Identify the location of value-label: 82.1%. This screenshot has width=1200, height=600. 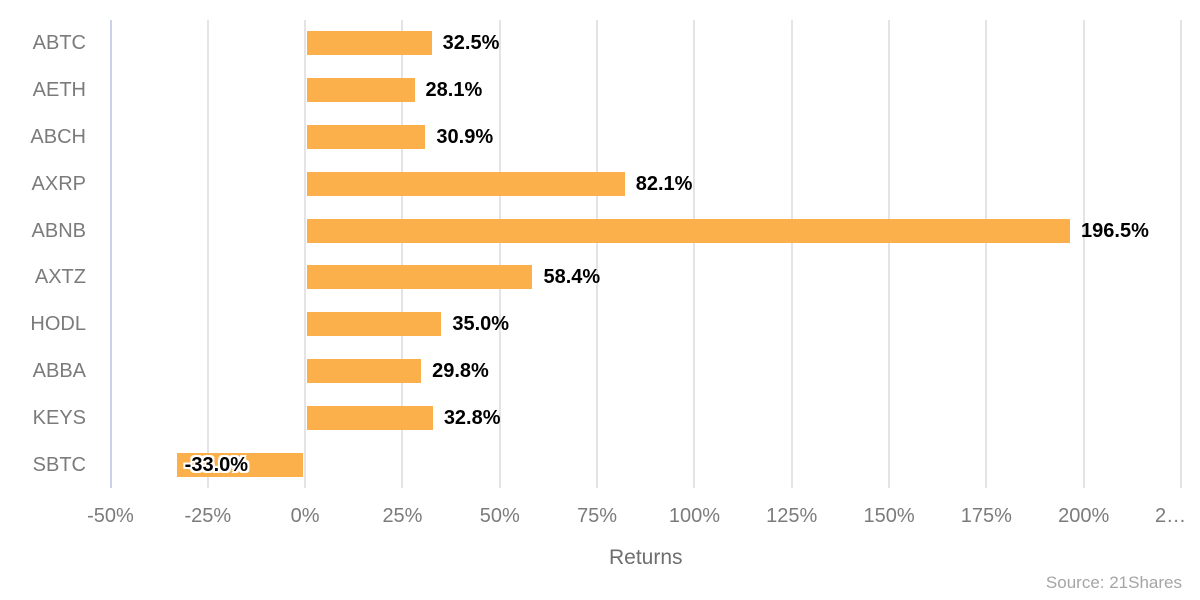
(664, 183).